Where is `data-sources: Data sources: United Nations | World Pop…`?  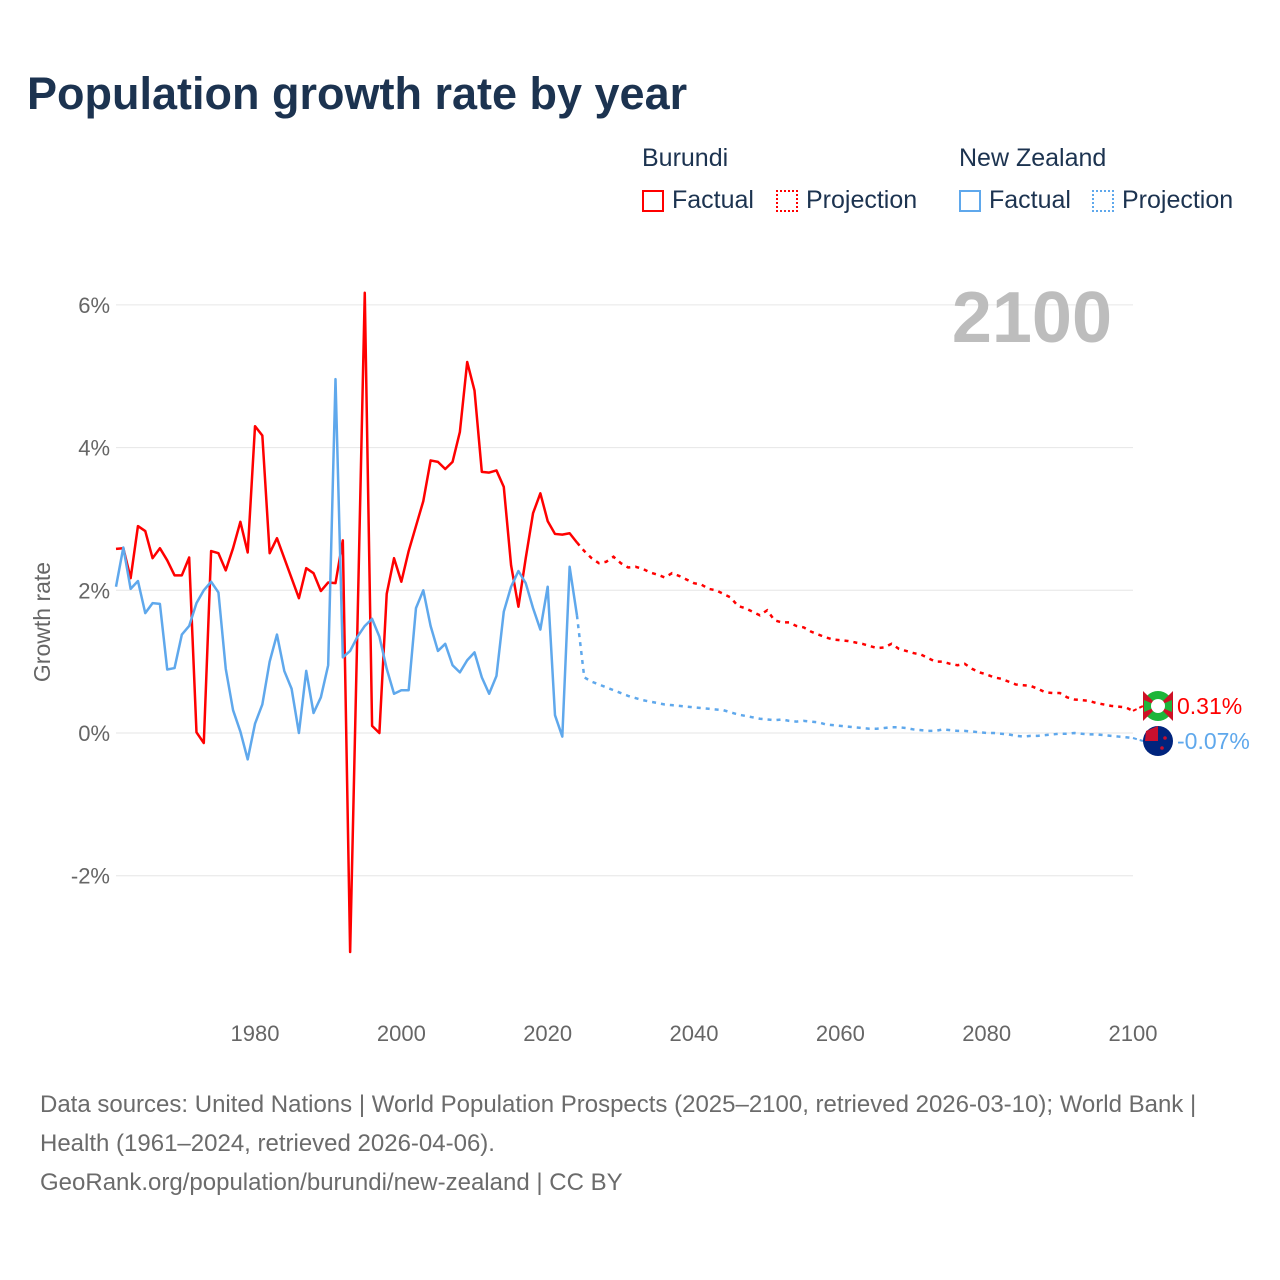 data-sources: Data sources: United Nations | World Pop… is located at coordinates (618, 1124).